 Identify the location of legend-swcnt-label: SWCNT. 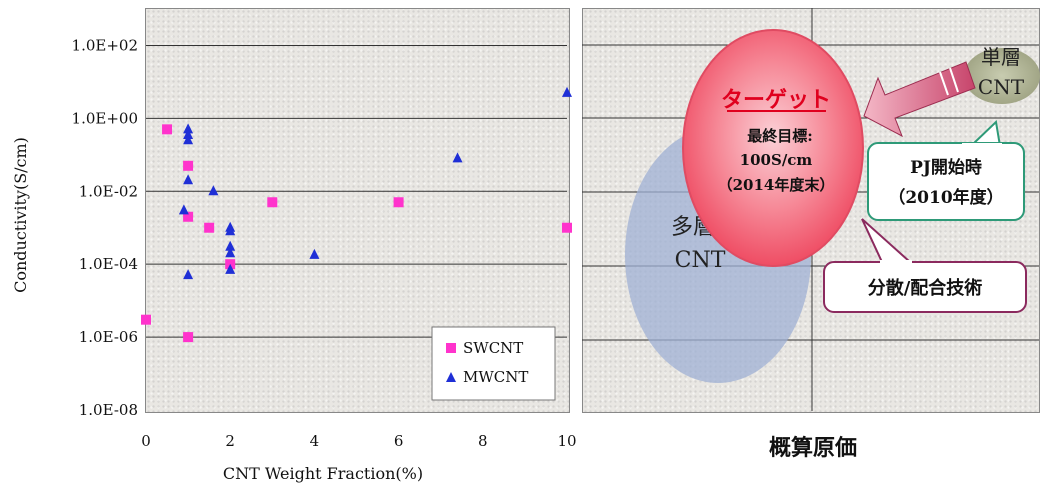
(493, 348).